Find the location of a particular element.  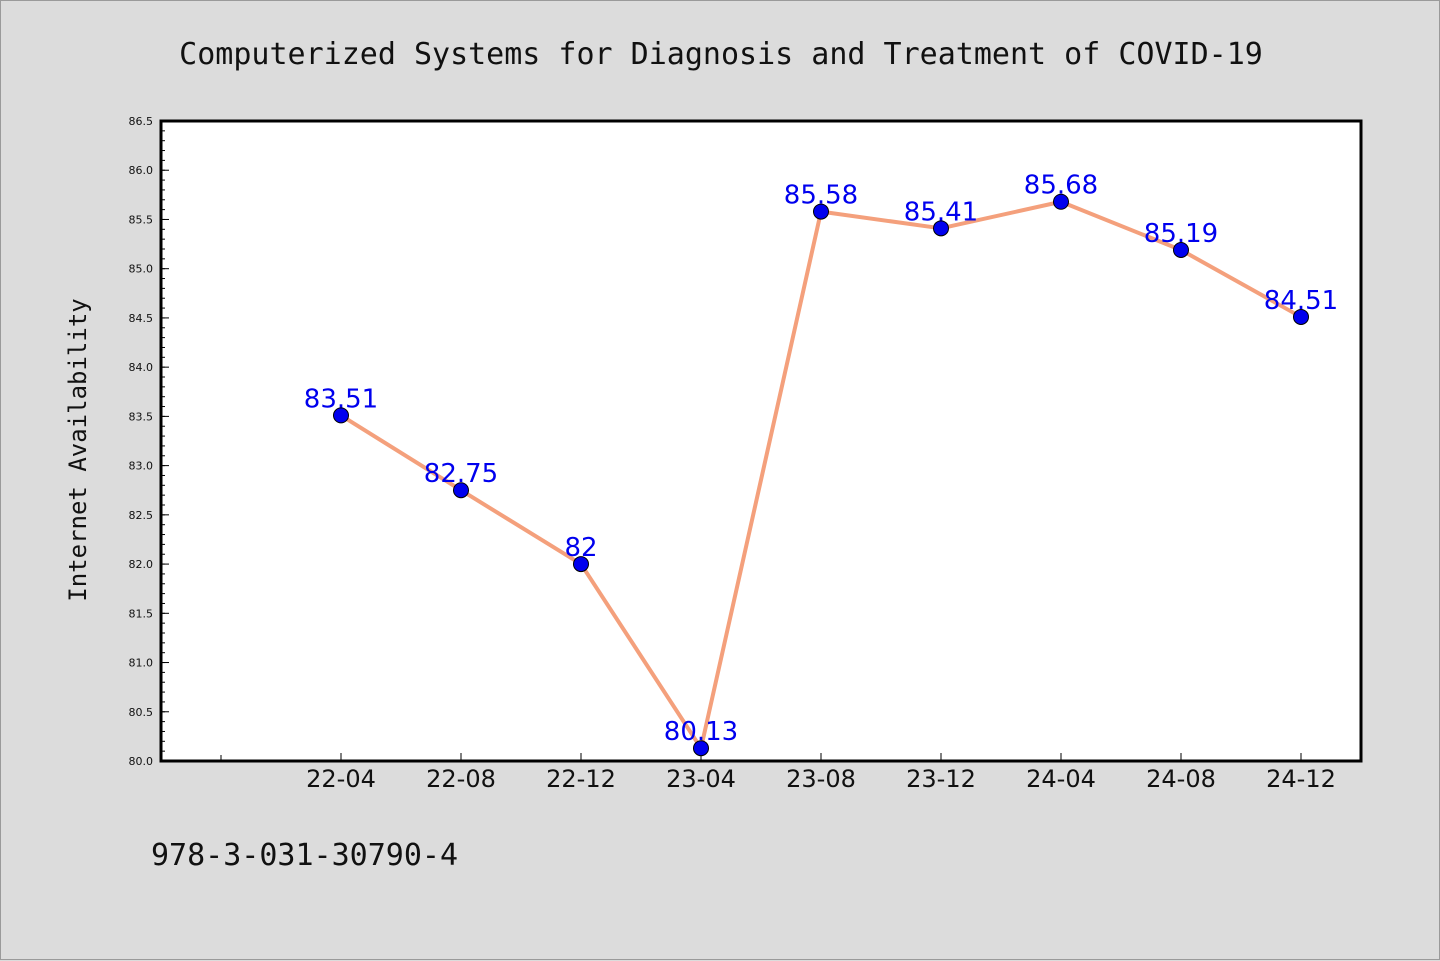

y-tick-label: 84.5 is located at coordinates (141, 318).